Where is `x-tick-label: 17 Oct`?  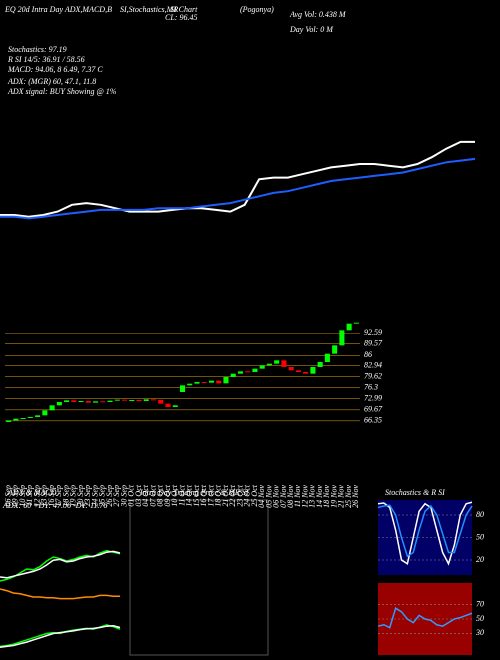
x-tick-label: 17 Oct is located at coordinates (210, 495).